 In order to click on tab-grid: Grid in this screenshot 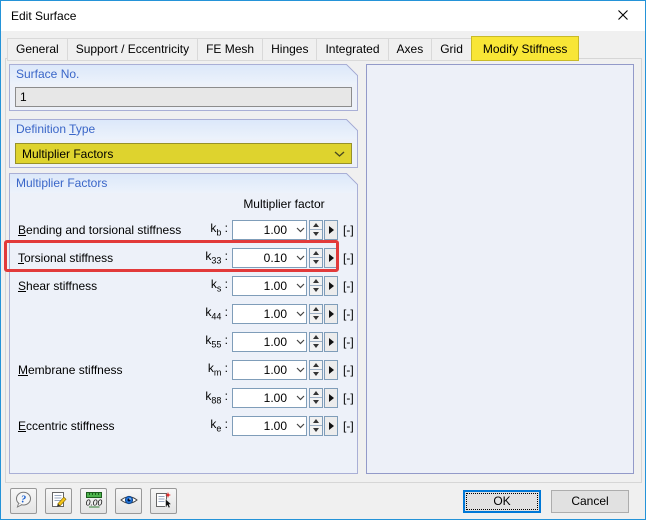, I will do `click(451, 49)`.